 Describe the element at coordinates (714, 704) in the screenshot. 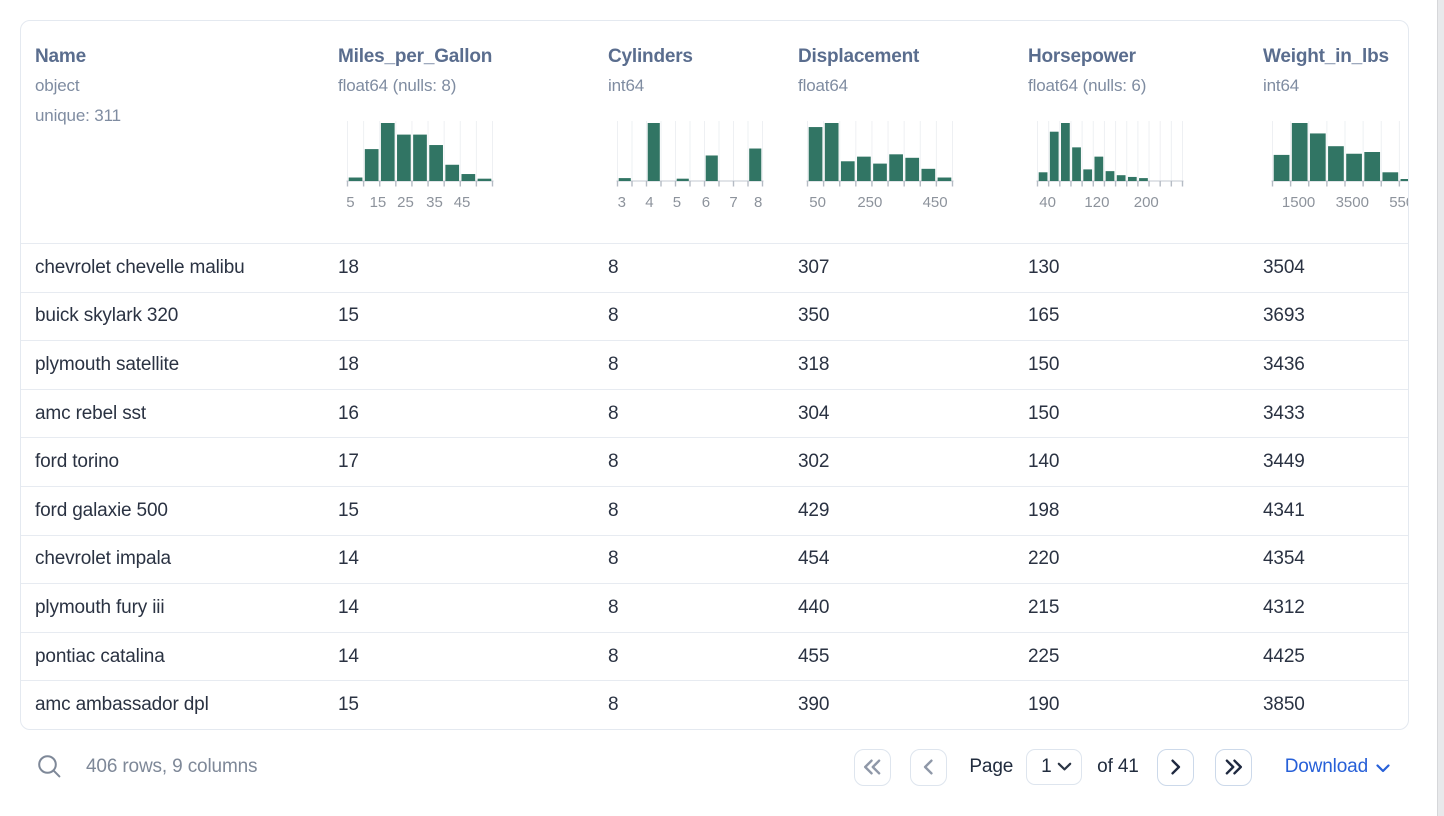

I see `table-row: amc ambassador dpl 15 8 390 190 3850` at that location.